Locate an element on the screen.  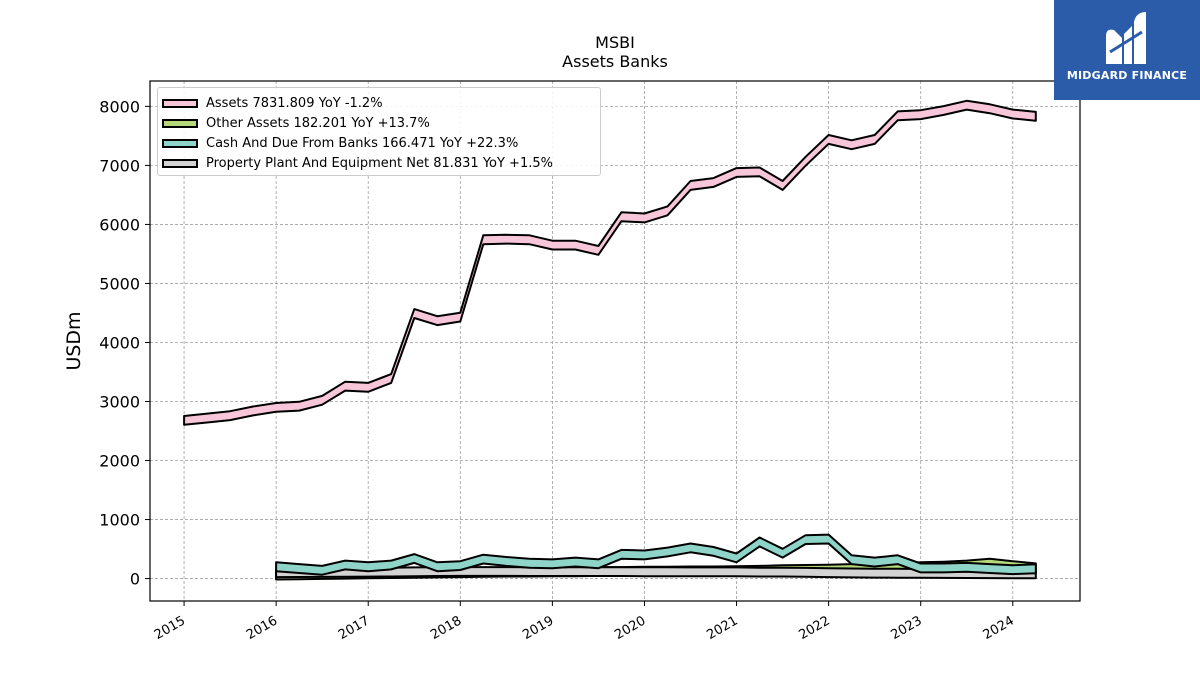
y-tick-label: 6000 is located at coordinates (119, 224).